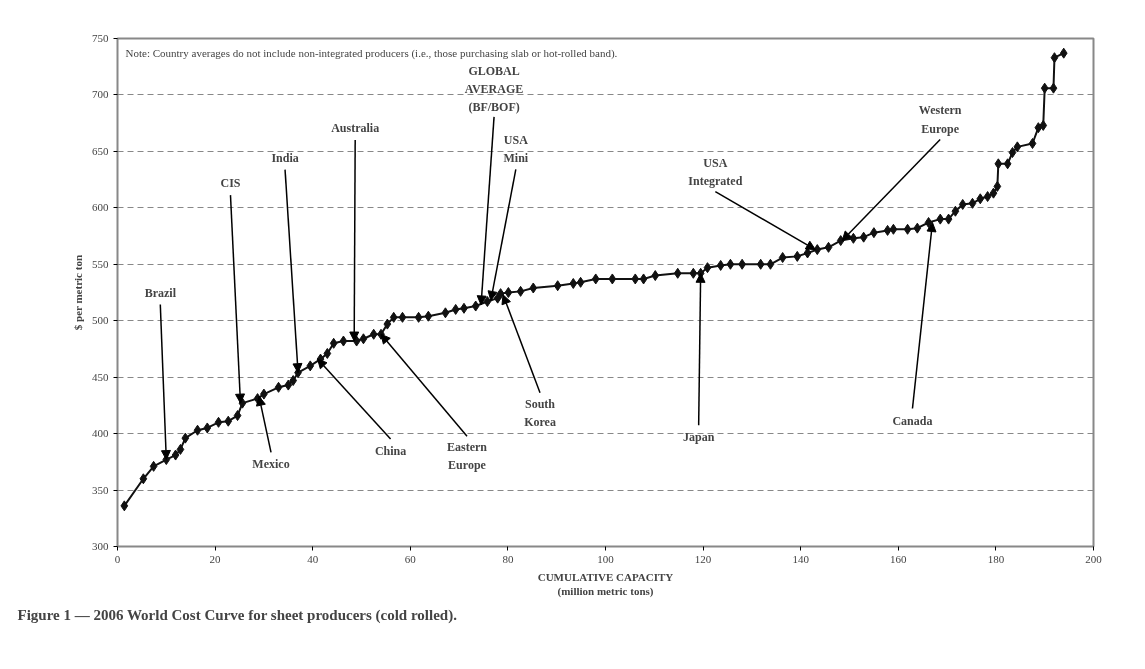 The width and height of the screenshot is (1145, 669). What do you see at coordinates (230, 183) in the screenshot?
I see `annotation: CIS` at bounding box center [230, 183].